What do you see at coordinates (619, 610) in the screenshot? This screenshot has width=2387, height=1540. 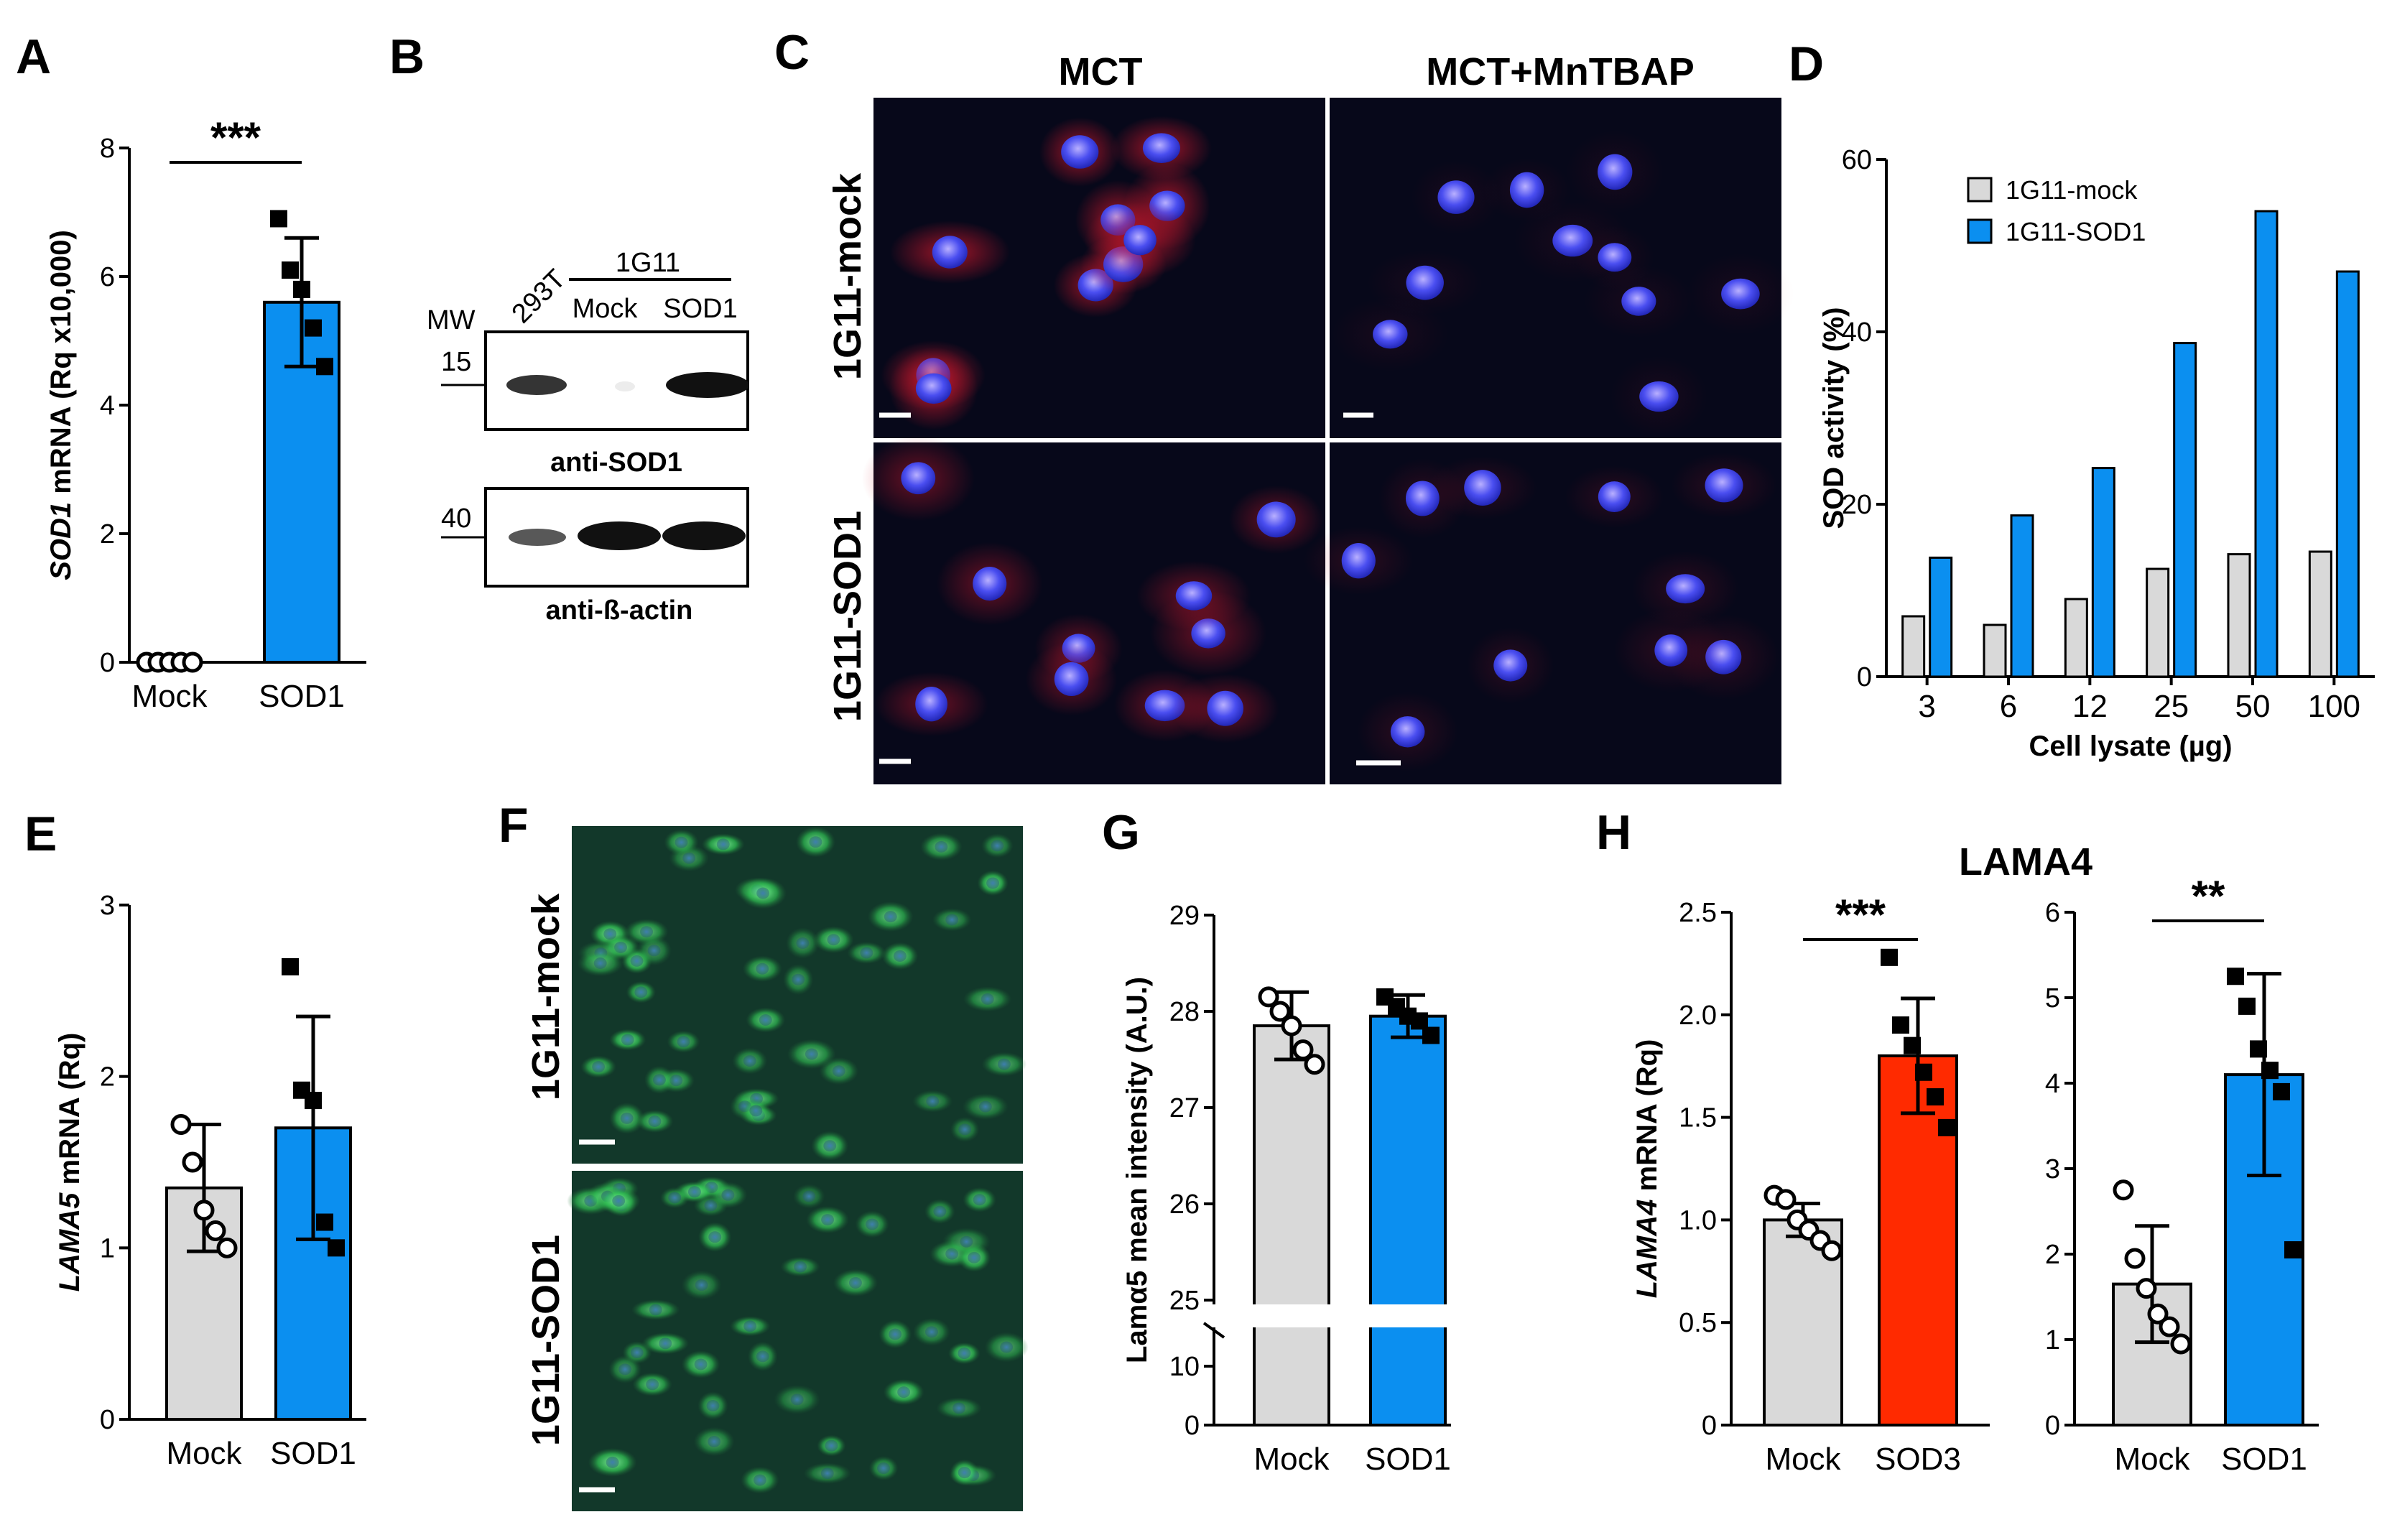 I see `blot-caption-actin: anti-ß-actin` at bounding box center [619, 610].